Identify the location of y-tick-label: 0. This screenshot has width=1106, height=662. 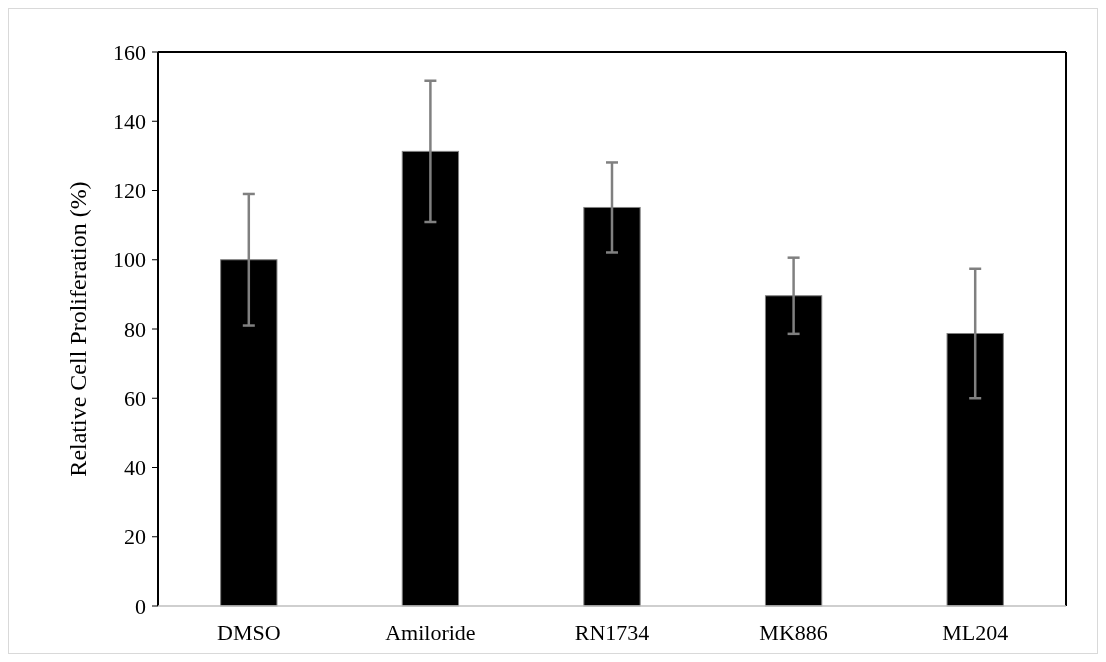
(140, 606).